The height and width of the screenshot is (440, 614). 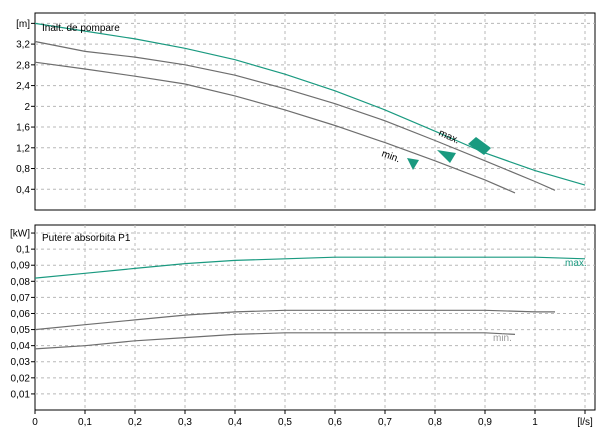 I want to click on power-y-tick-label: 0,06, so click(x=21, y=314).